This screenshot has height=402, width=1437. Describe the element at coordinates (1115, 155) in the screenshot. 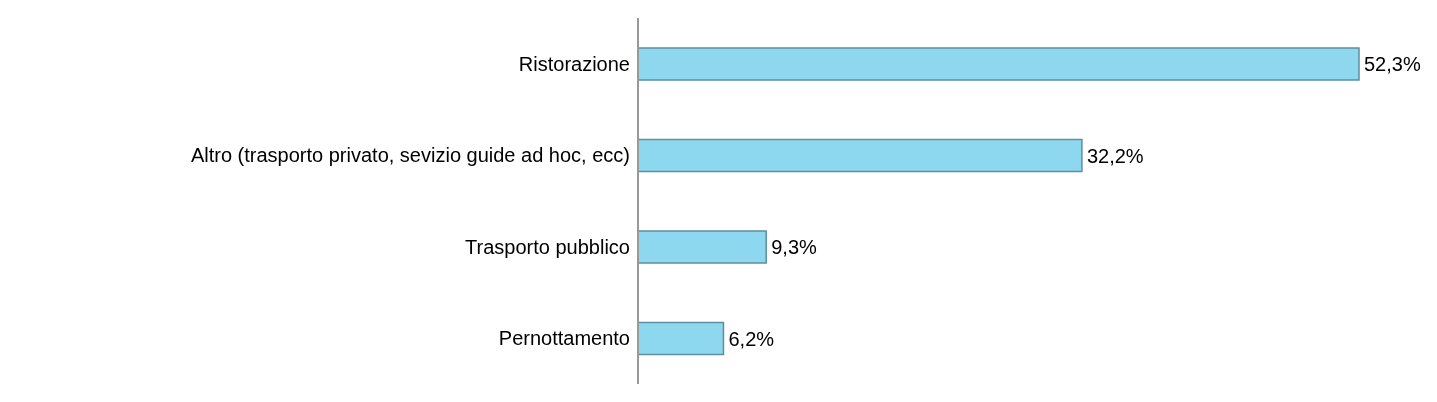

I see `data-label: 32,2%` at that location.